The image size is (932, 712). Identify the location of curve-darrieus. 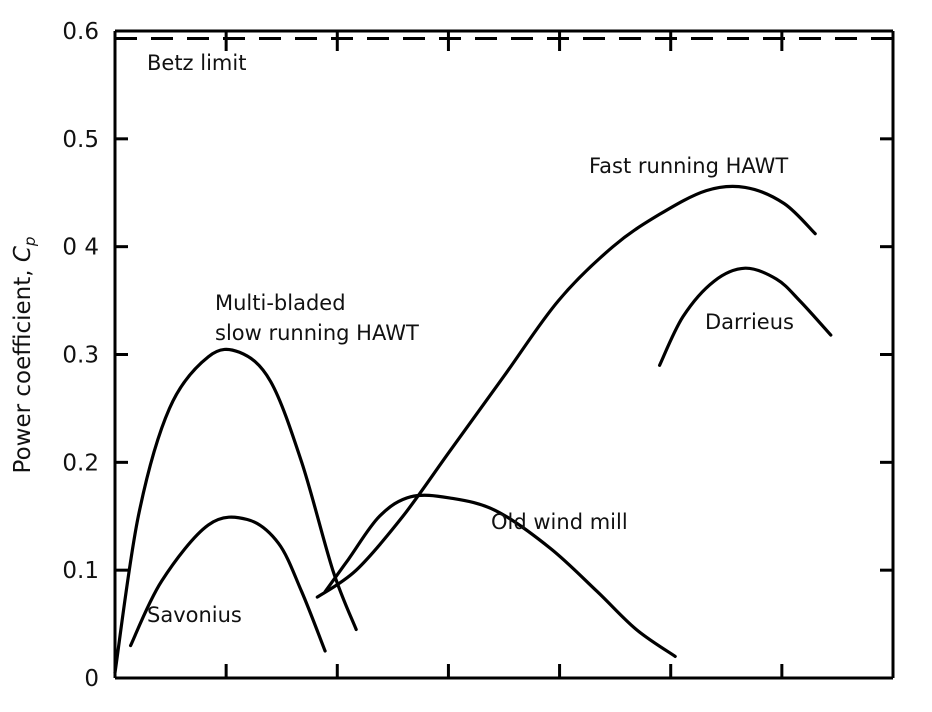
(745, 316).